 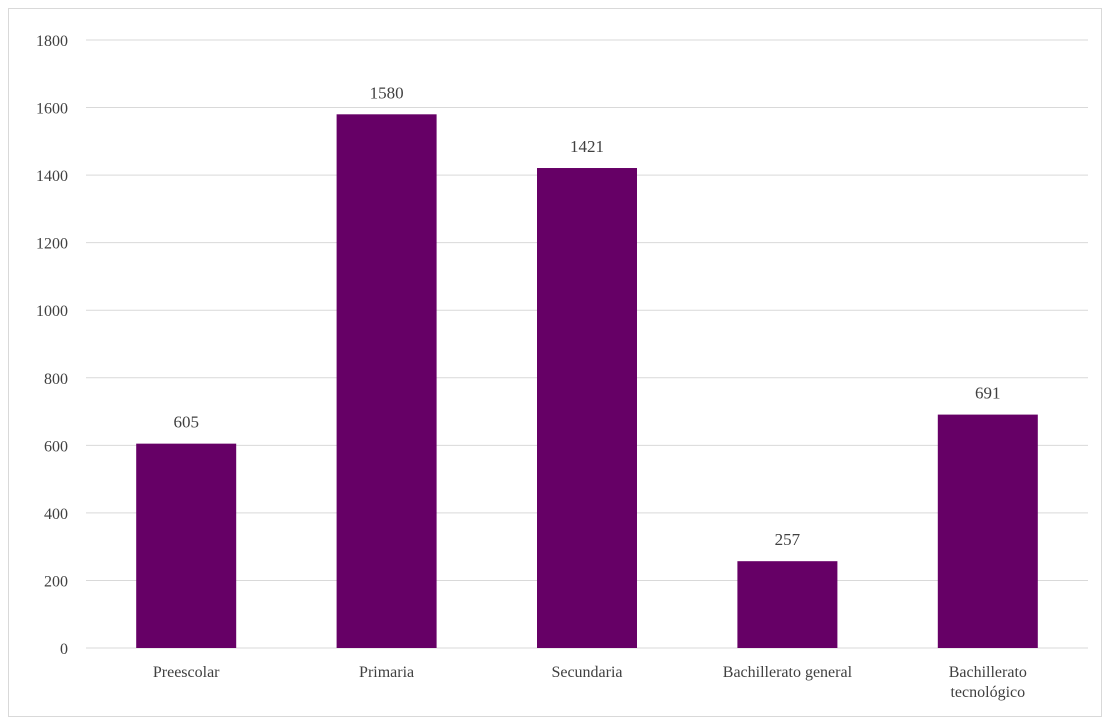 What do you see at coordinates (988, 672) in the screenshot?
I see `x-tick-label-line: Bachillerato` at bounding box center [988, 672].